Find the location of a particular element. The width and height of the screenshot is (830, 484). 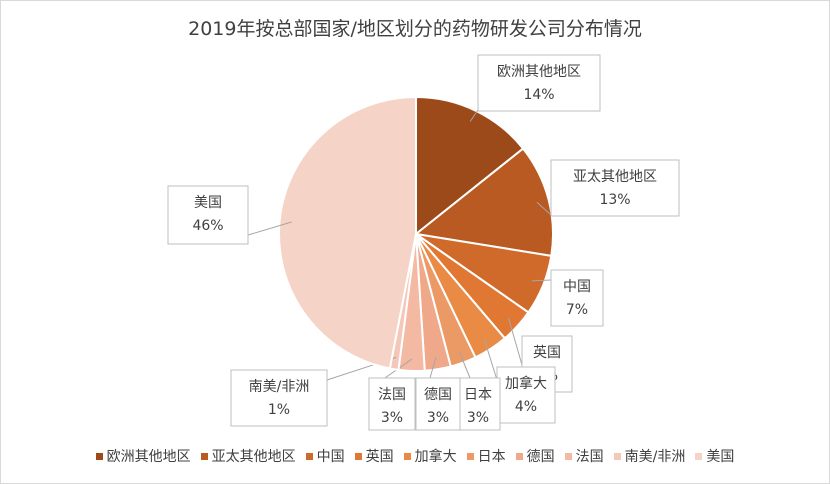

data-label-value: 1% is located at coordinates (279, 410).